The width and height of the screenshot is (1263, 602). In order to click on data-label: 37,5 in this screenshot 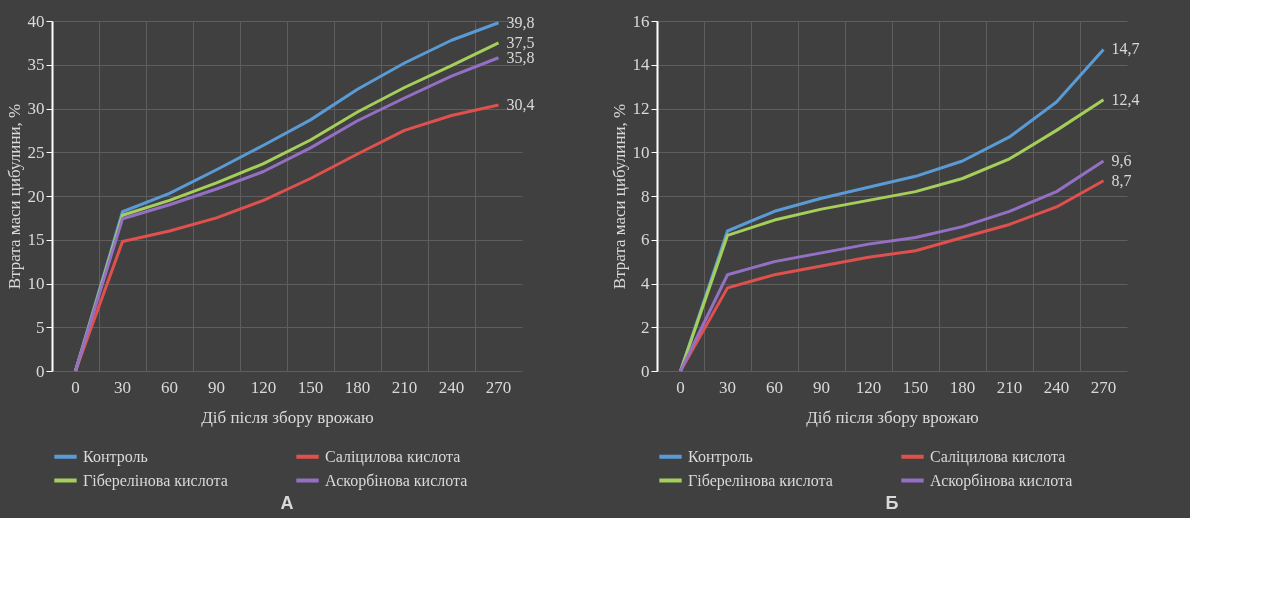, I will do `click(520, 42)`.